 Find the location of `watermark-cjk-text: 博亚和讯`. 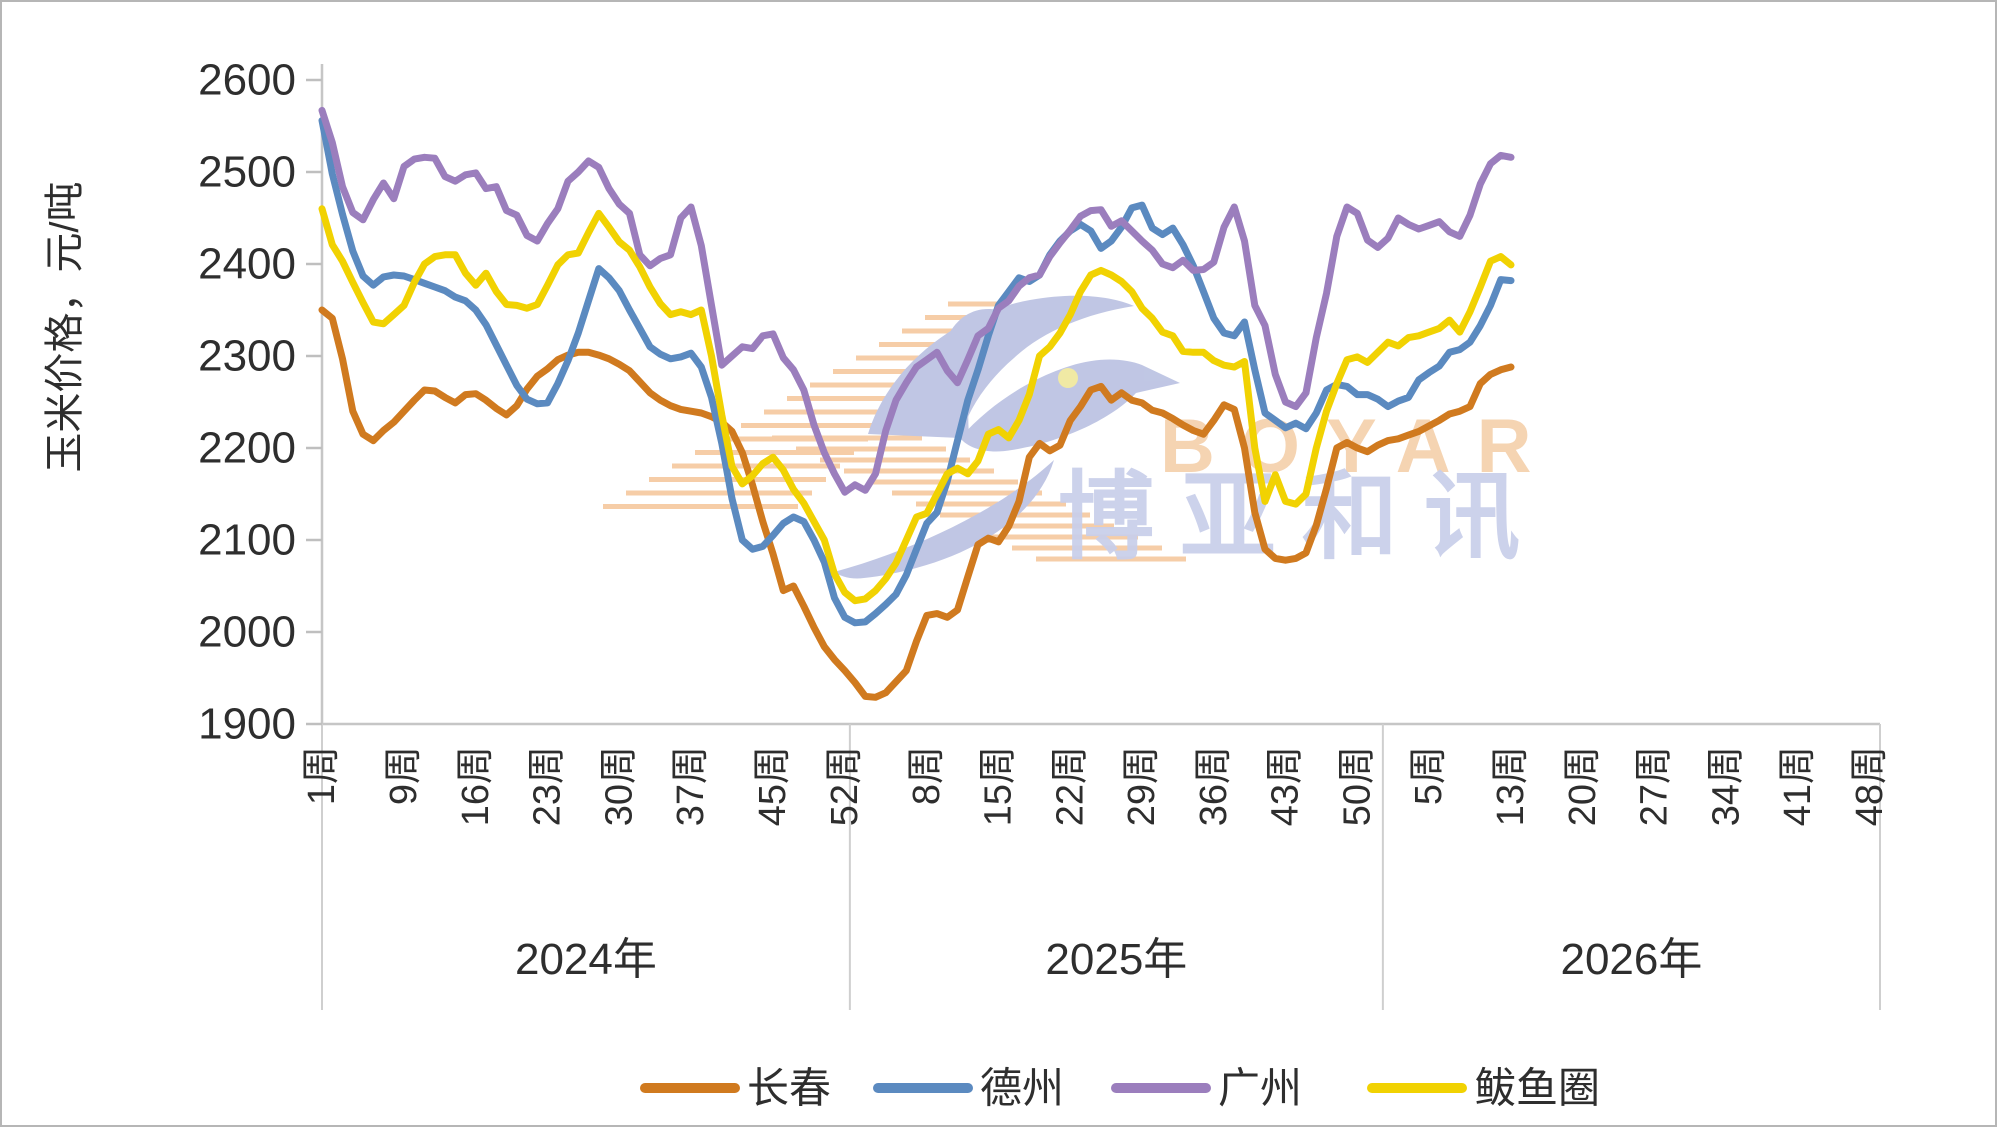

watermark-cjk-text: 博亚和讯 is located at coordinates (1302, 517).